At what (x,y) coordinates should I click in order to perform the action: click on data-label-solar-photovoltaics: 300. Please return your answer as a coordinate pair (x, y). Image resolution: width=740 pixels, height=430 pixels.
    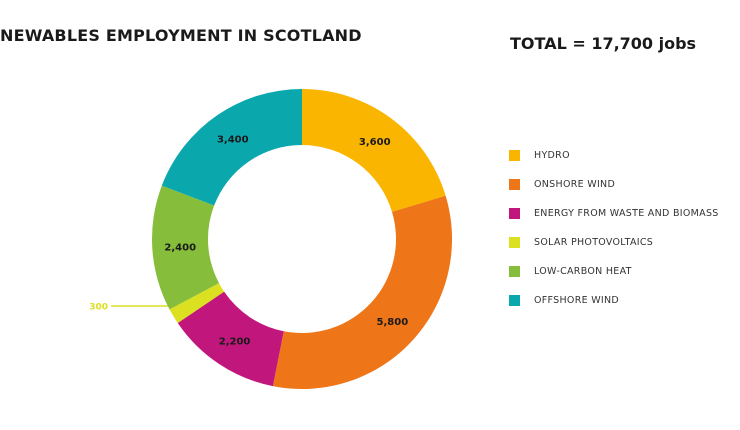
    Looking at the image, I should click on (98, 307).